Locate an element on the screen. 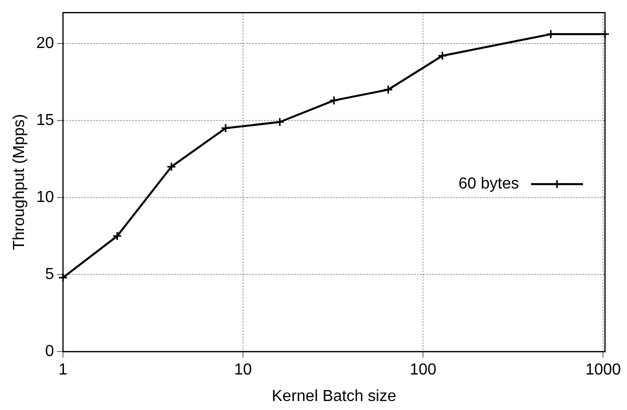 Image resolution: width=627 pixels, height=410 pixels. y-axis-title: Throughput (Mpps) is located at coordinates (19, 182).